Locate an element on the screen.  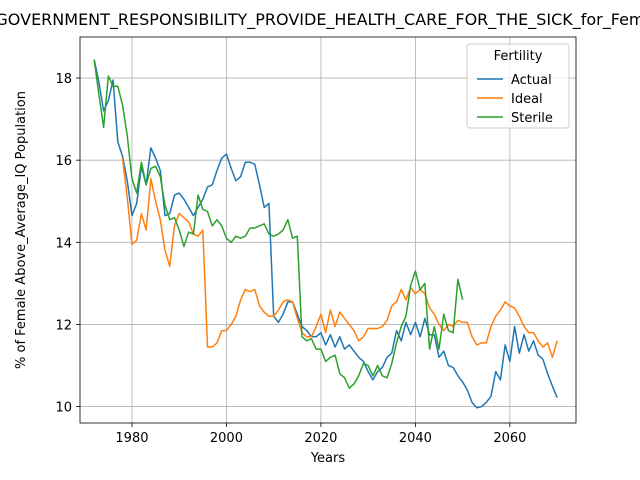
y-tick-label: 18 is located at coordinates (63, 79).